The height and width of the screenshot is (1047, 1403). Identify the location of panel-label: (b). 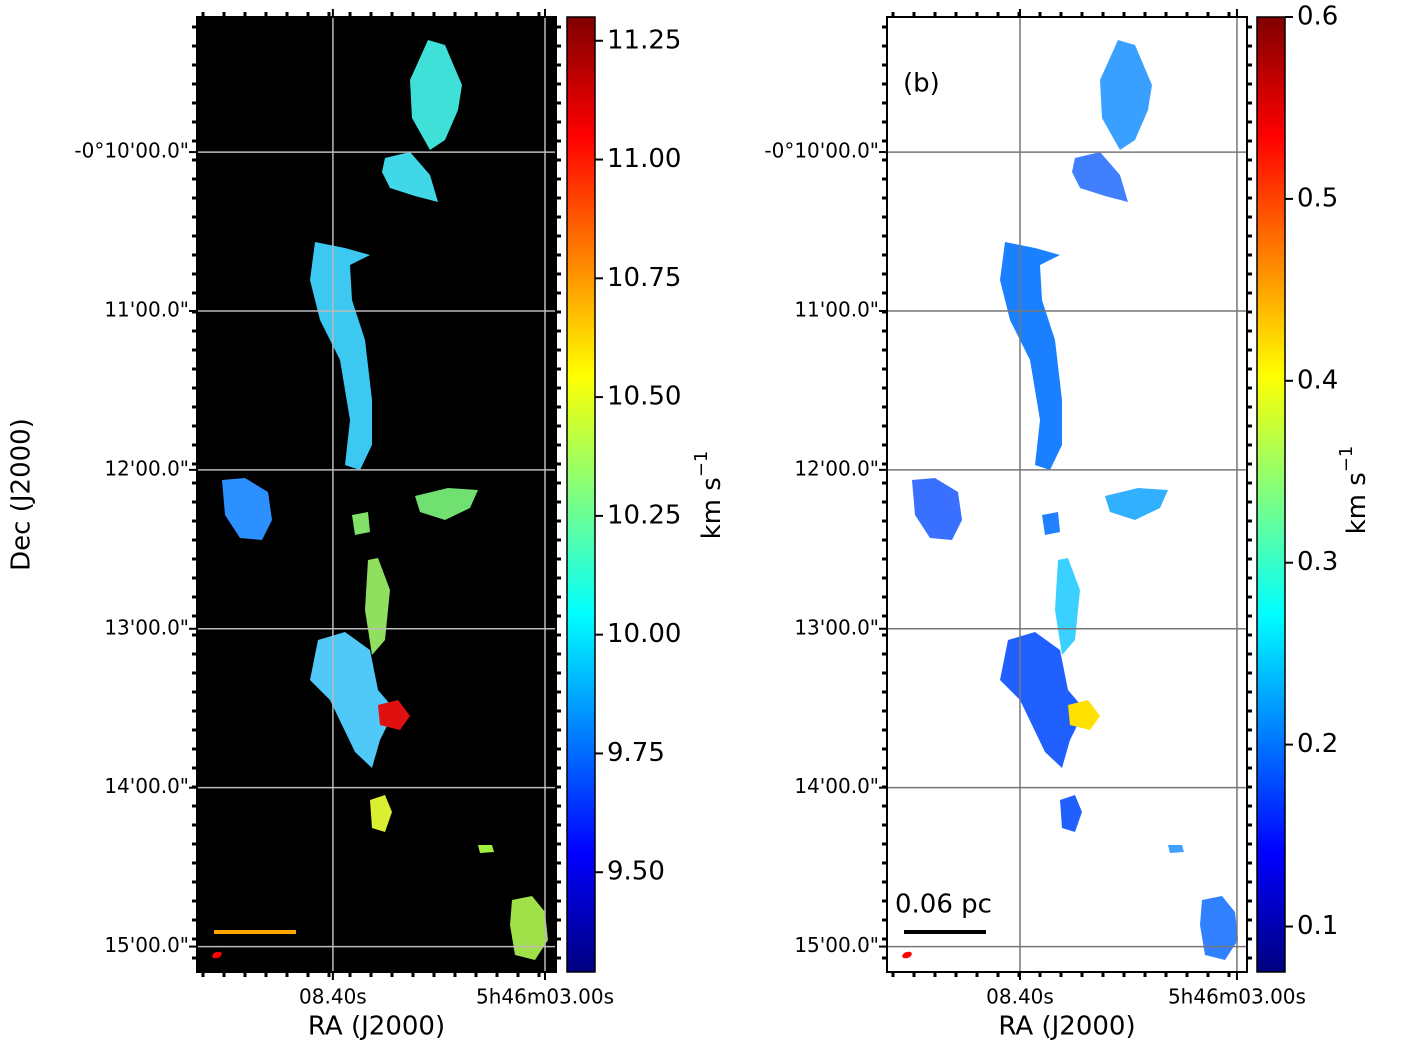
(921, 84).